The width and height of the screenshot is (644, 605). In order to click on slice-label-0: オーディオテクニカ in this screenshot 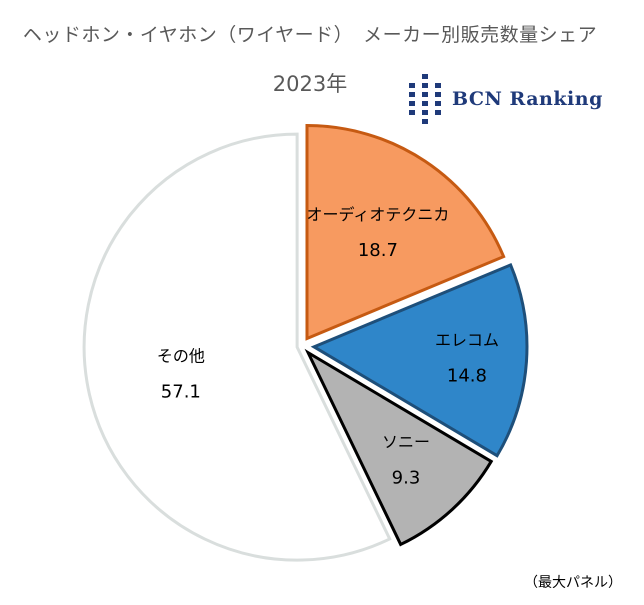, I will do `click(377, 214)`.